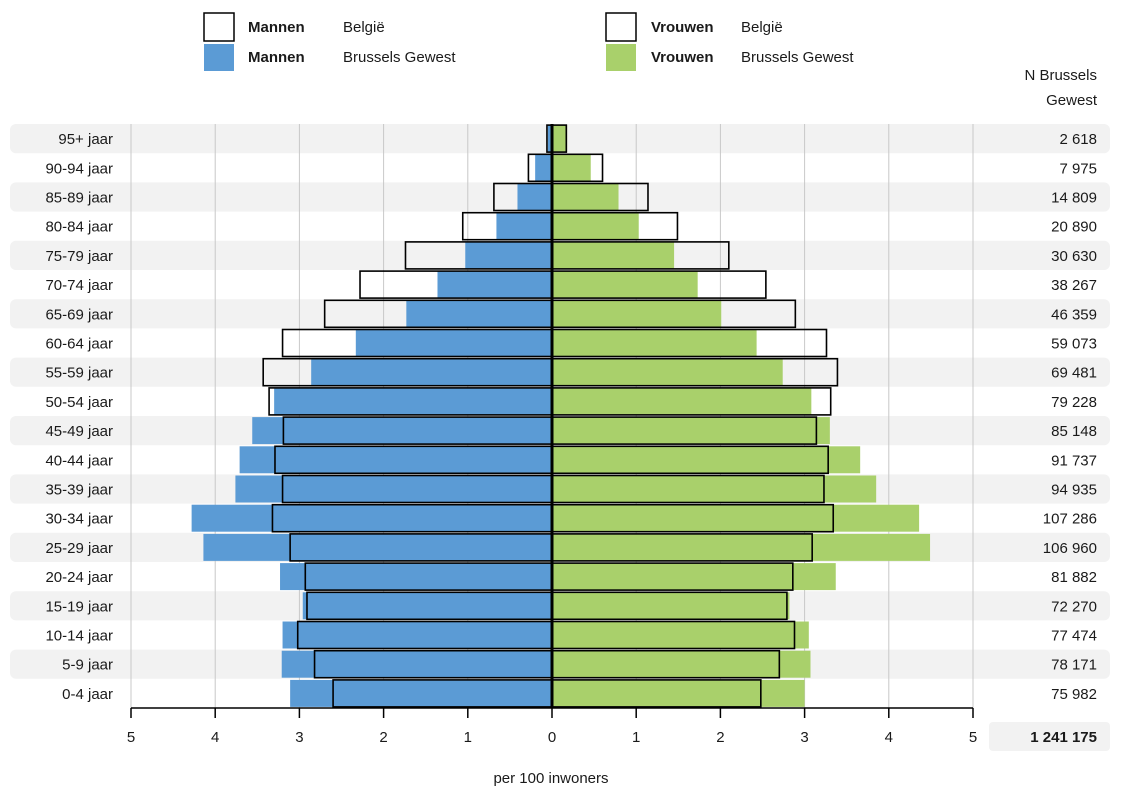  I want to click on n-value: 94 935, so click(1074, 490).